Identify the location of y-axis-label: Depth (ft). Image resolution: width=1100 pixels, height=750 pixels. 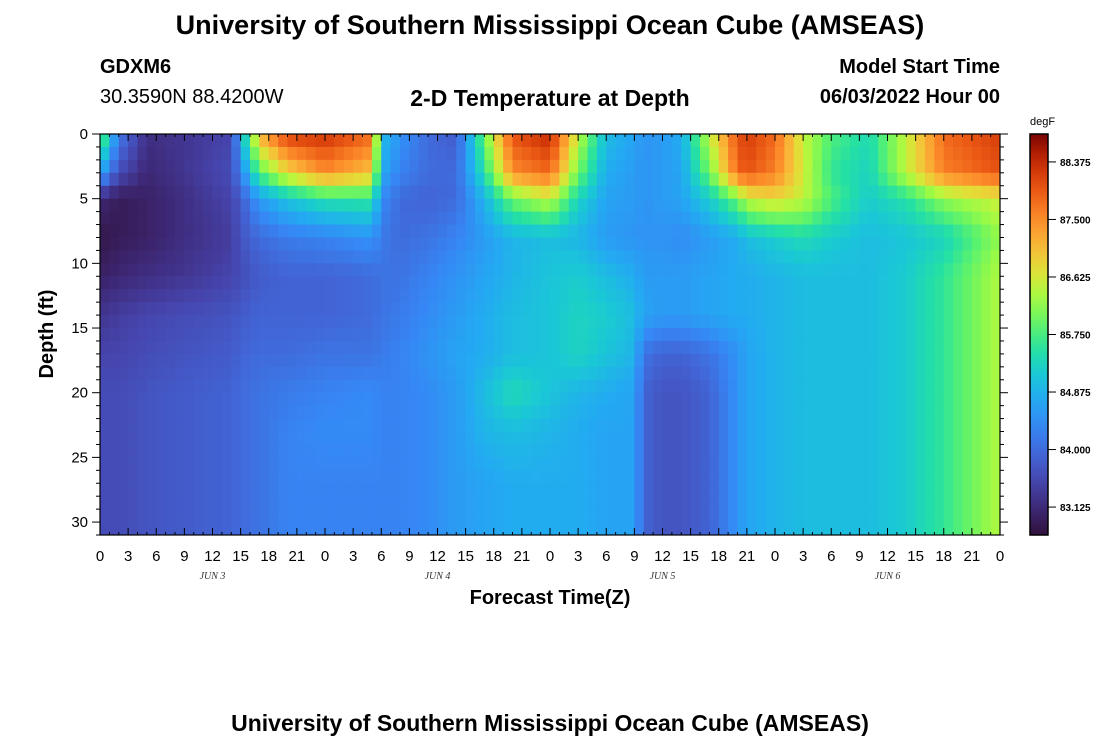
(47, 334).